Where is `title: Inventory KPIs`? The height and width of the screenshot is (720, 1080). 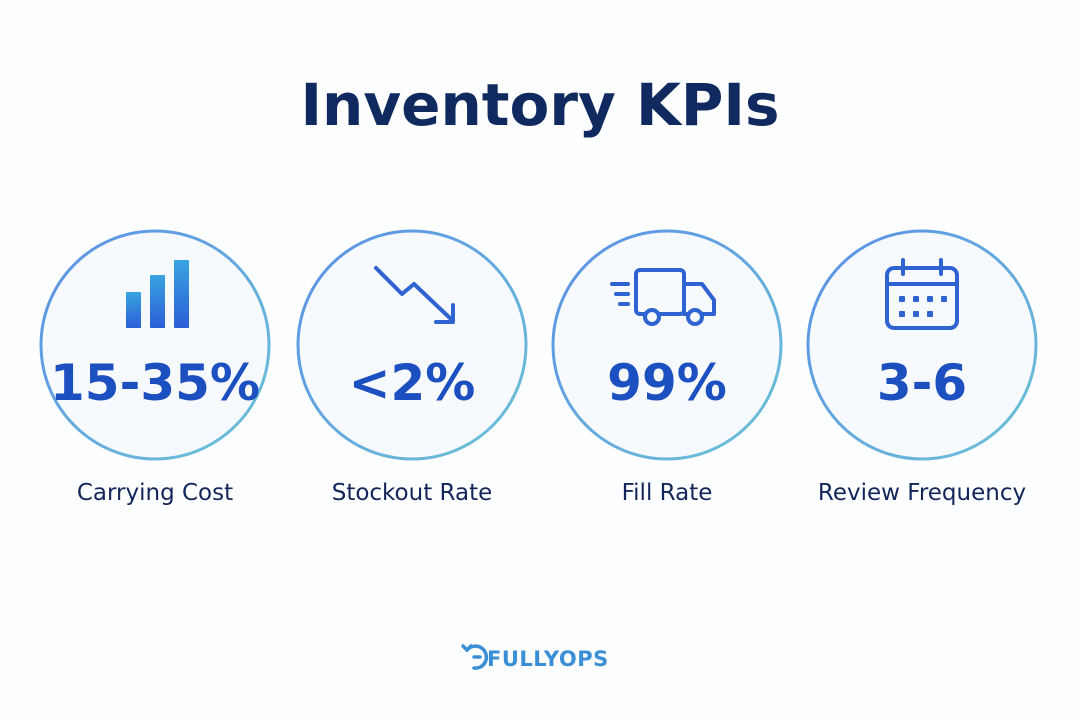 title: Inventory KPIs is located at coordinates (539, 105).